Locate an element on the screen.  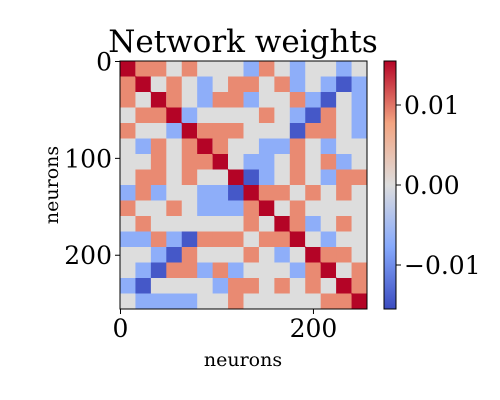
y-tick-label: 0 is located at coordinates (104, 61).